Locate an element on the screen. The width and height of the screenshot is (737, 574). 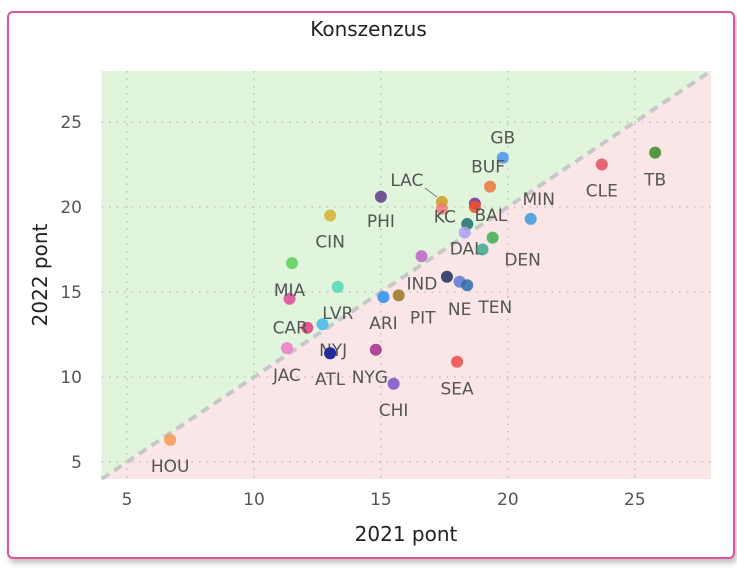
data-label: CAR is located at coordinates (290, 329).